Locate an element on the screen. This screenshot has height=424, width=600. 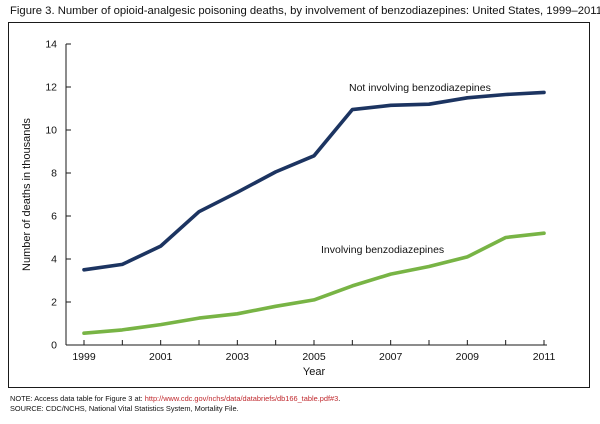
y-tick-label: 0 is located at coordinates (54, 346).